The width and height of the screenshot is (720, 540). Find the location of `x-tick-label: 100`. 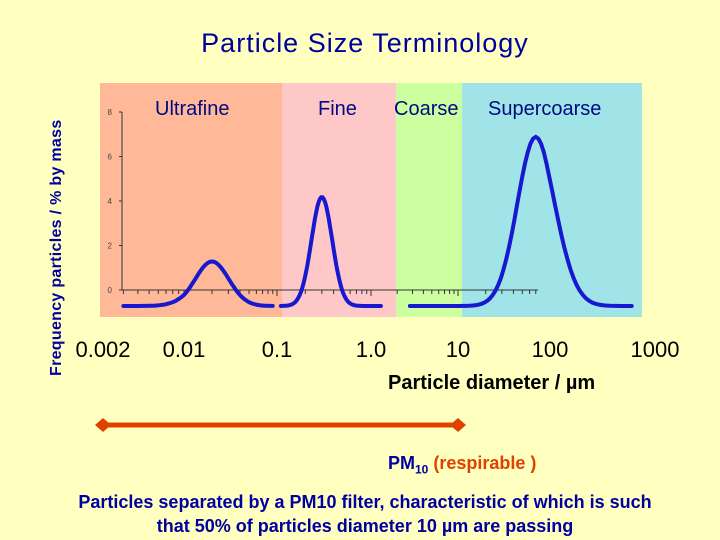

x-tick-label: 100 is located at coordinates (550, 349).